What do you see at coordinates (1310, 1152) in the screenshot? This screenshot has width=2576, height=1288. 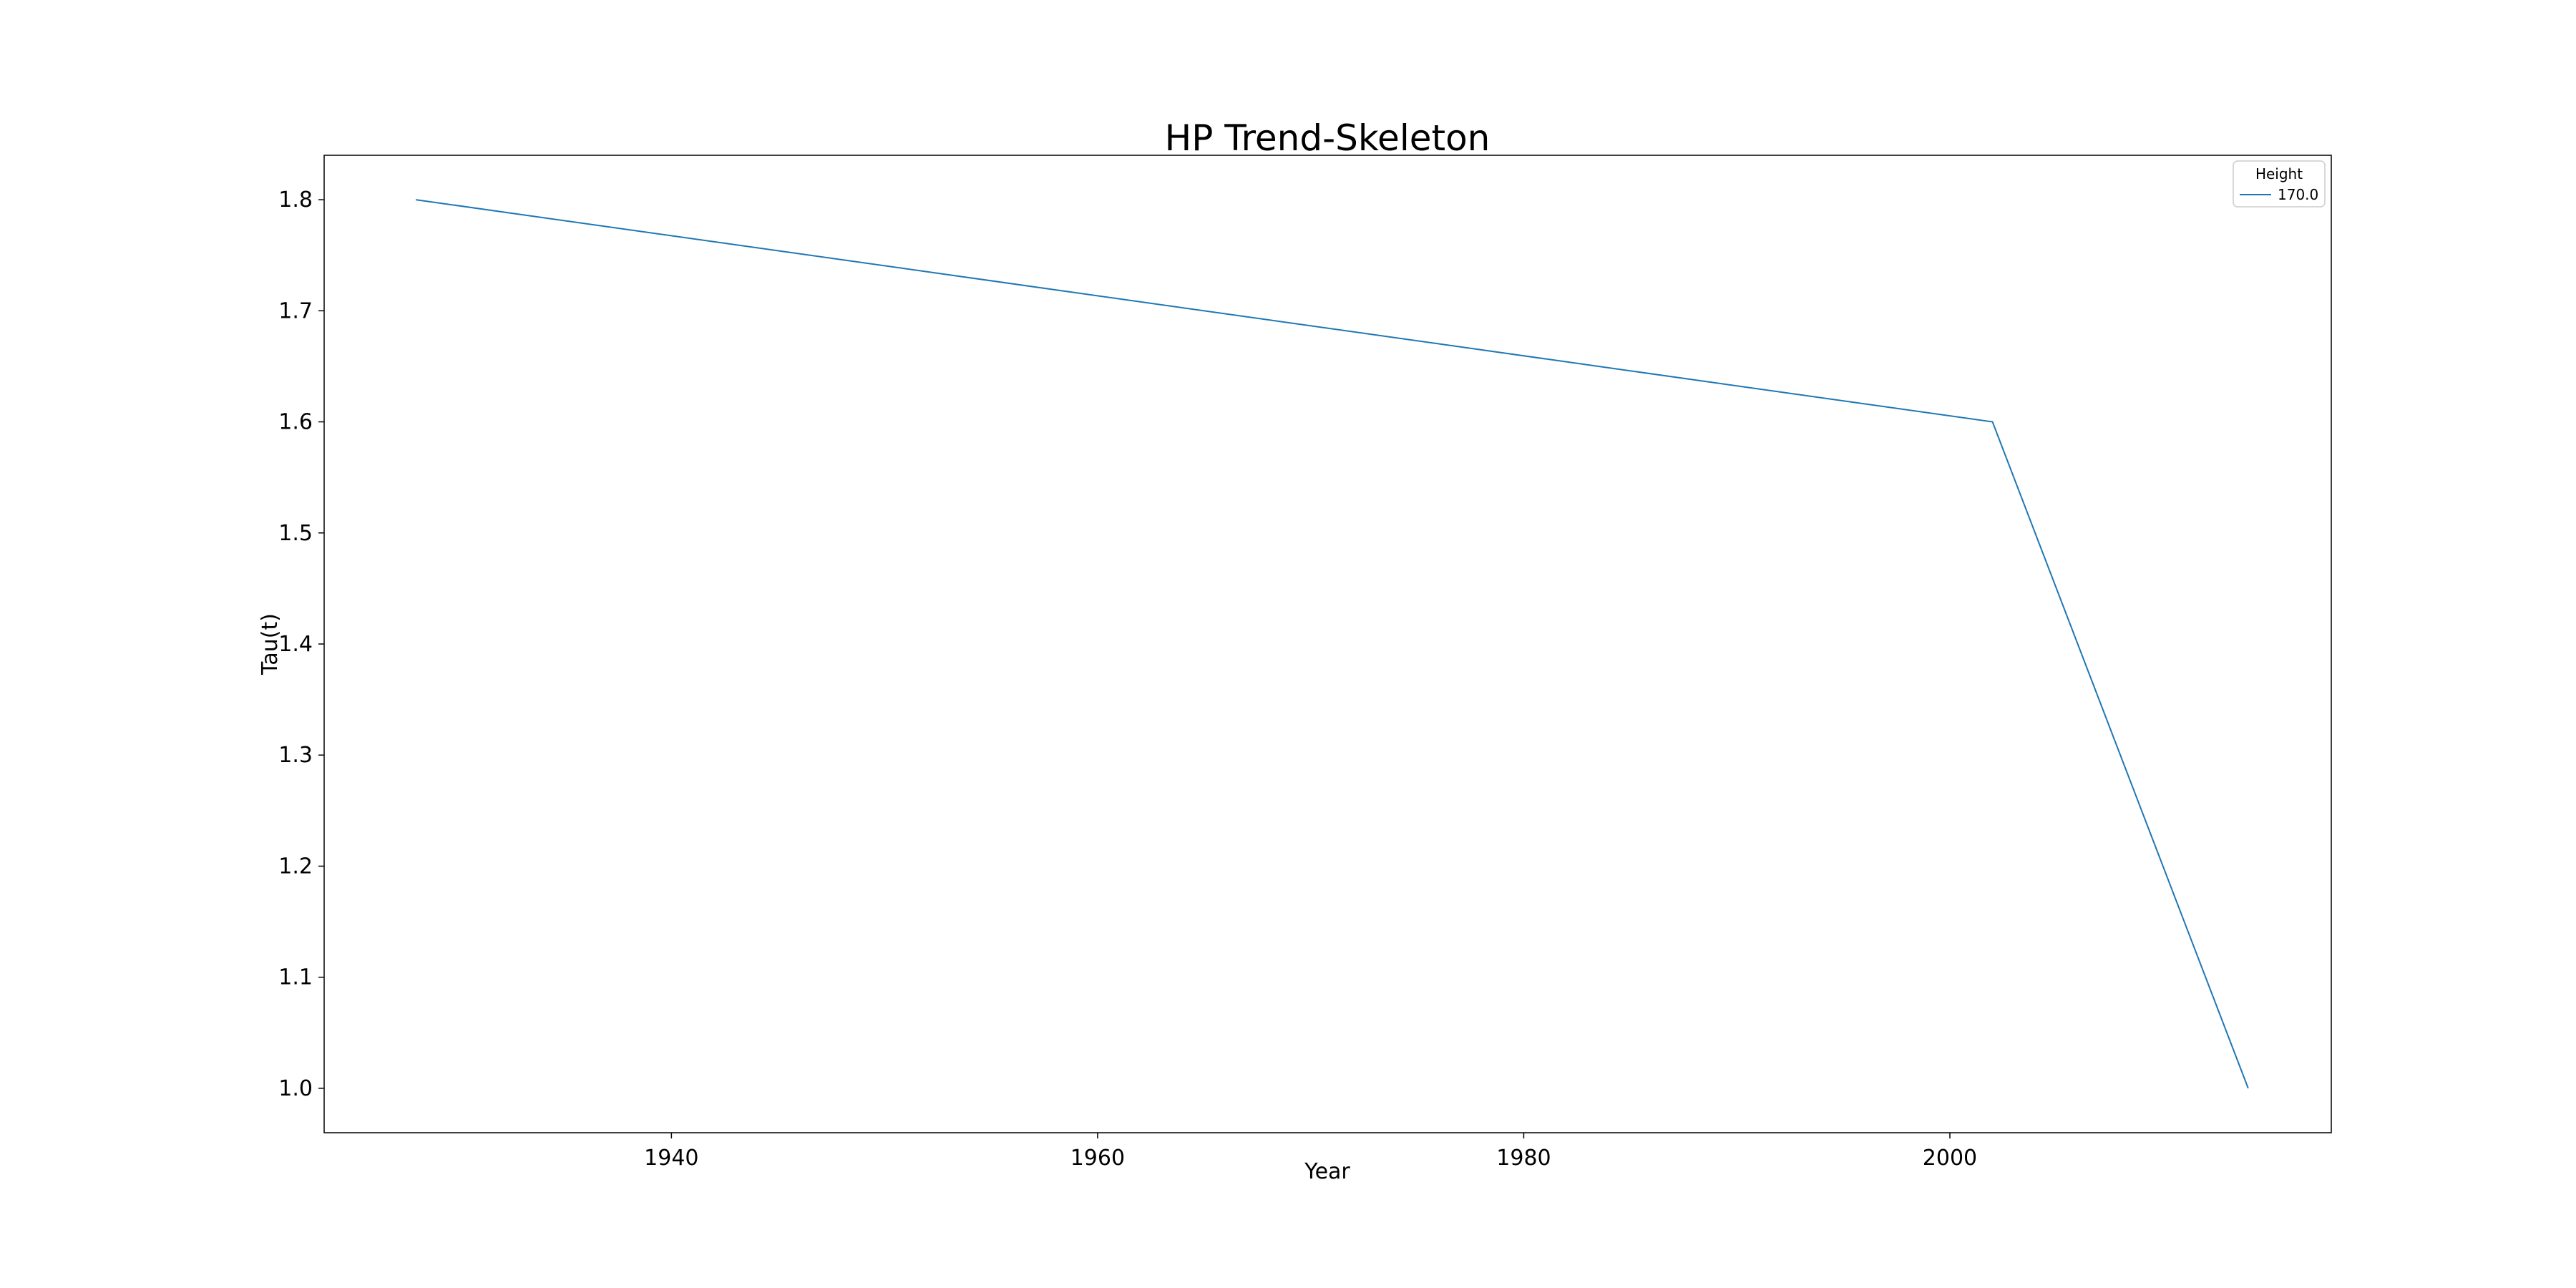 I see `x-axis-ticks: 1940 1960 1980 2000` at bounding box center [1310, 1152].